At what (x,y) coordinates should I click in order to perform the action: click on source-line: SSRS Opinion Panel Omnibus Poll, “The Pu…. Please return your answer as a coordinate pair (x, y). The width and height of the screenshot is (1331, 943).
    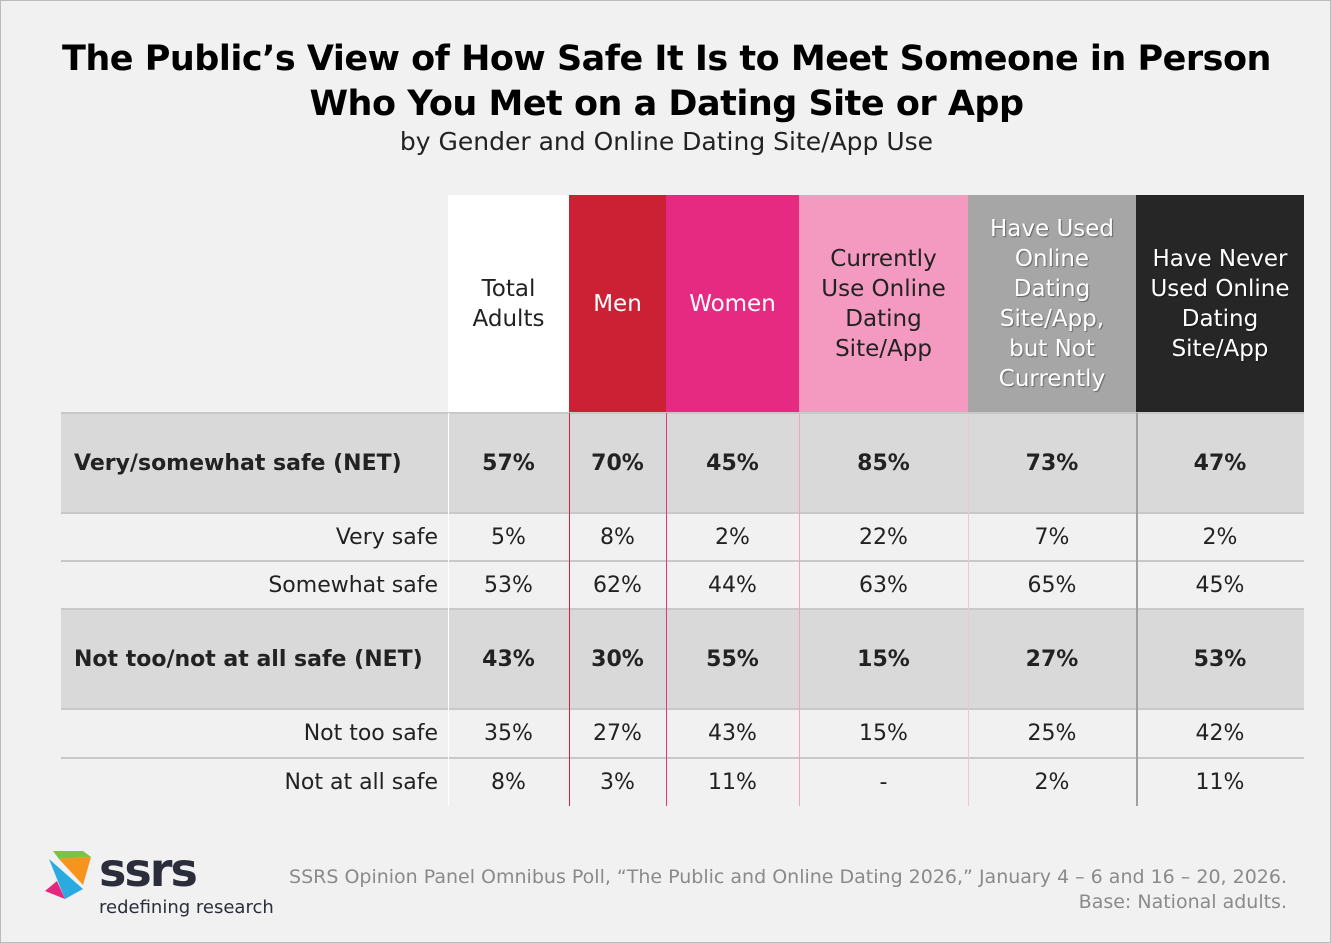
    Looking at the image, I should click on (788, 877).